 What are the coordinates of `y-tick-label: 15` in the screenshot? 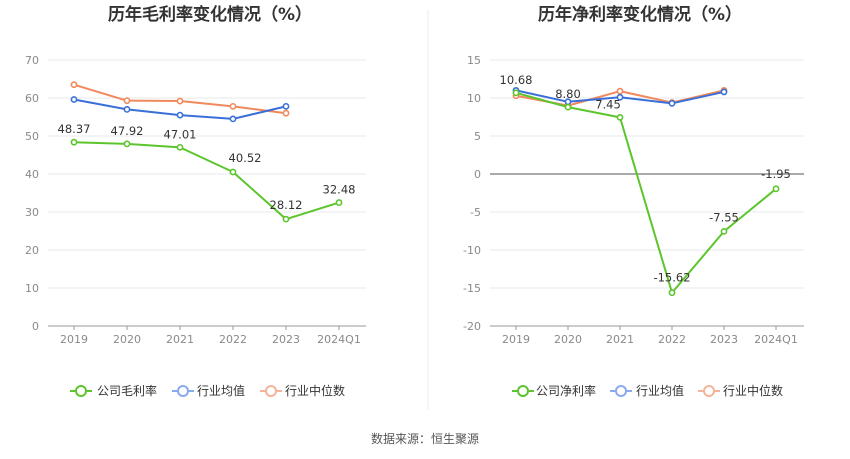 It's located at (474, 60).